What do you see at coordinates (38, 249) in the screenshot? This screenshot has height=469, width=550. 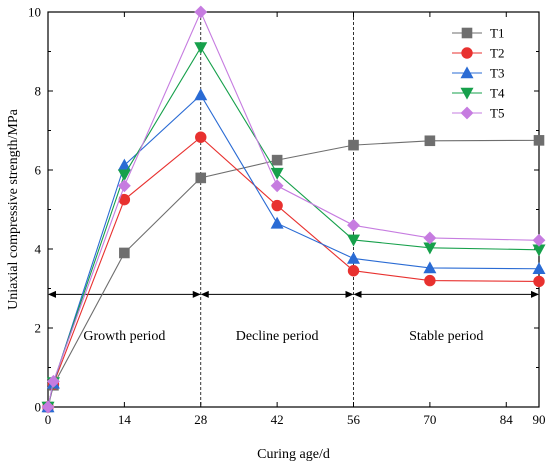 I see `y-tick-label: 4` at bounding box center [38, 249].